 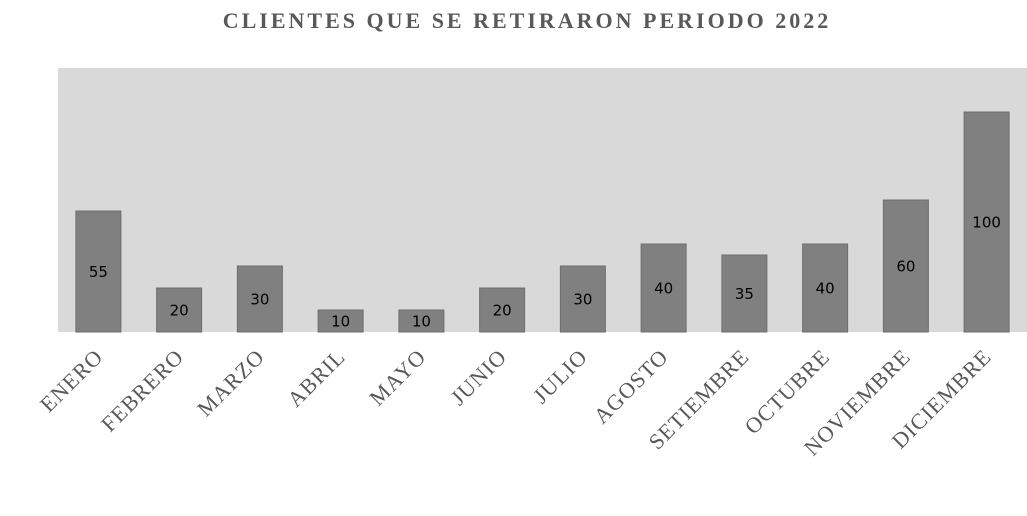 I want to click on x-tick-label: FEBRERO, so click(x=142, y=390).